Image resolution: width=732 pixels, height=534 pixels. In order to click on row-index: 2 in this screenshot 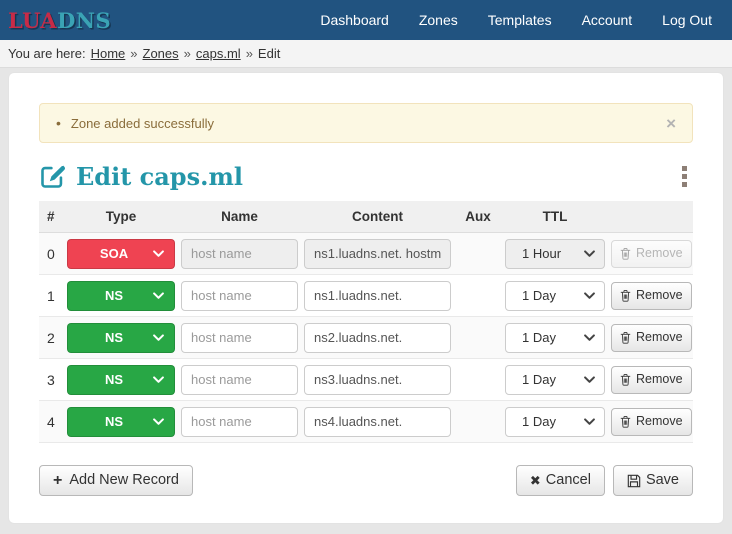, I will do `click(51, 337)`.